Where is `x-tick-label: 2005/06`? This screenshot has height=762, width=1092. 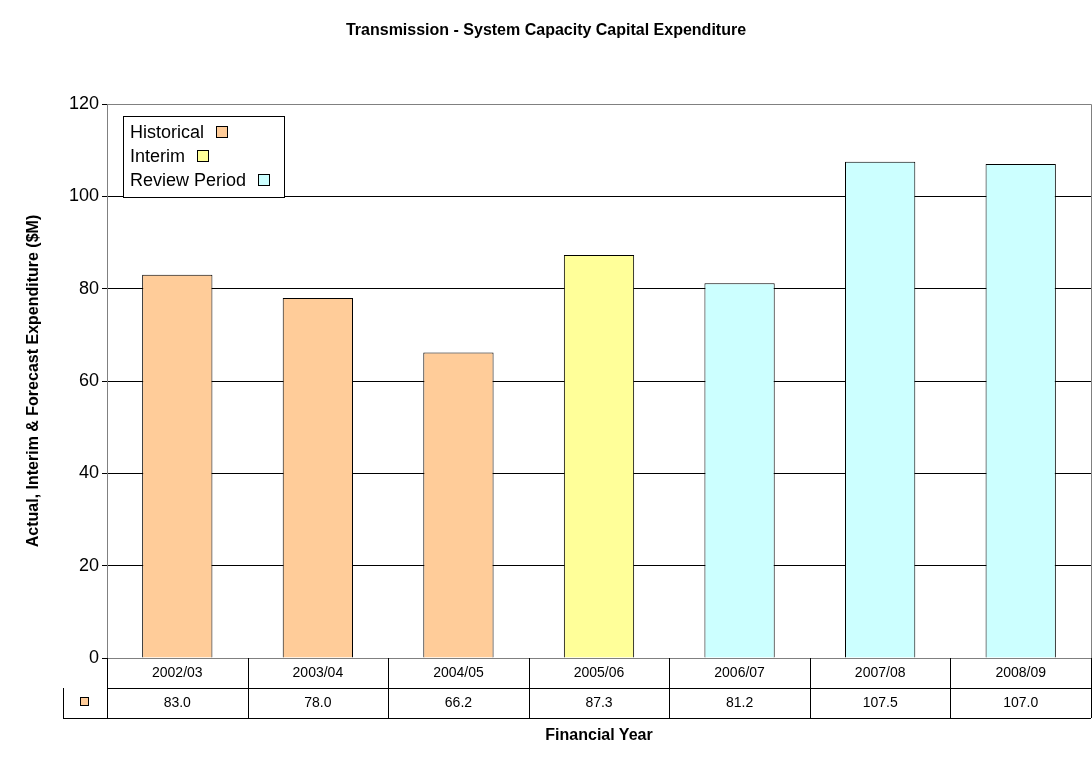
x-tick-label: 2005/06 is located at coordinates (599, 671).